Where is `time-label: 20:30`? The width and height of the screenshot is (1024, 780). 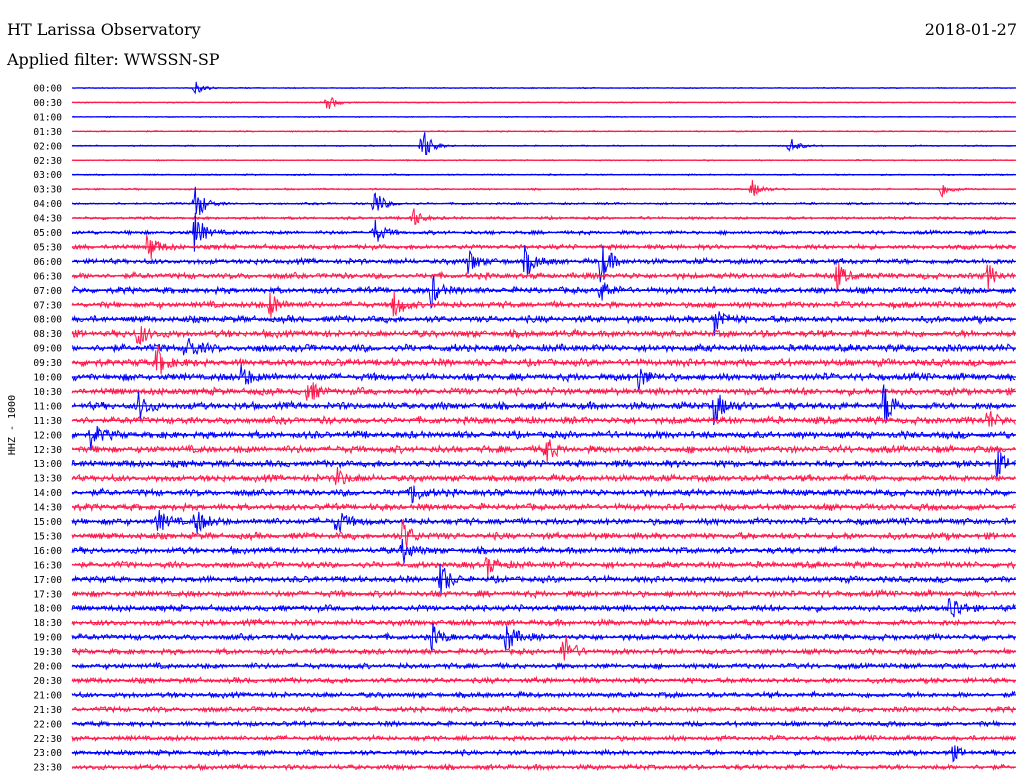
time-label: 20:30 is located at coordinates (47, 681).